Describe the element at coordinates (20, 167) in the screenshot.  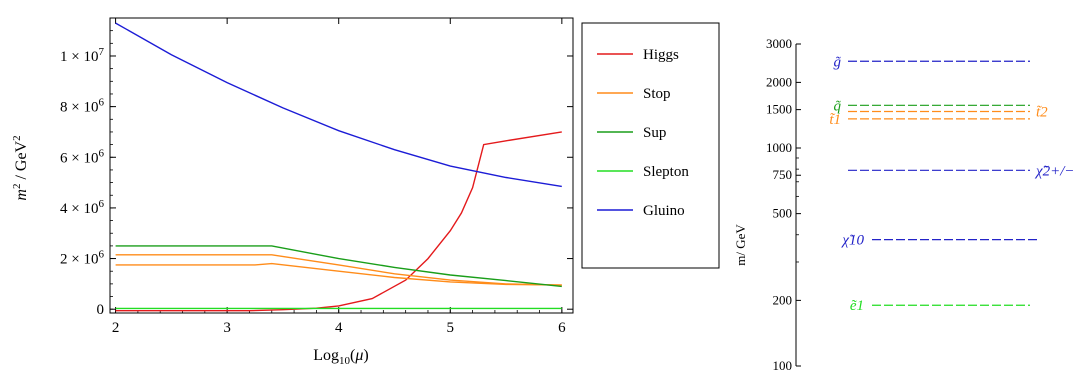
I see `y-axis-label: m2 / GeV2` at that location.